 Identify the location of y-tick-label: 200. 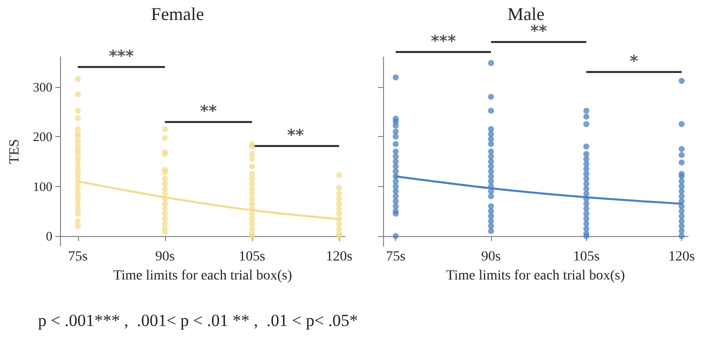
(42, 136).